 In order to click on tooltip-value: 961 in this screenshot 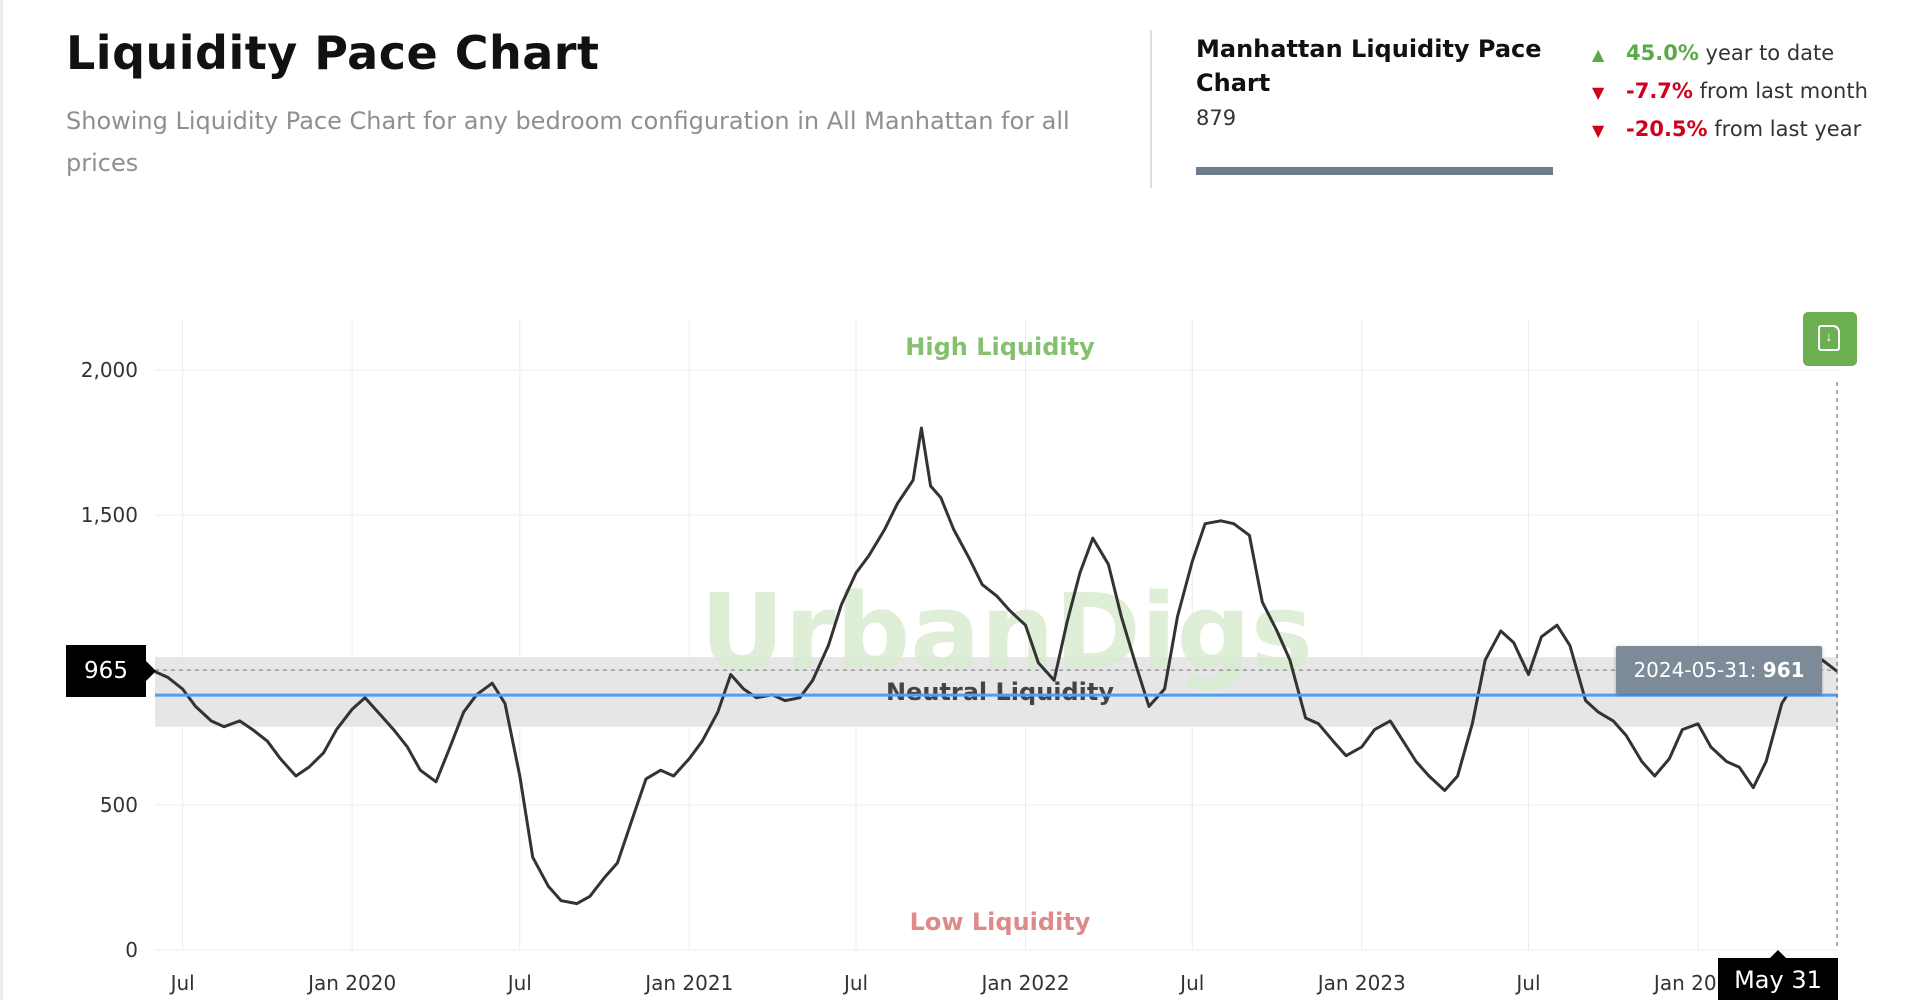, I will do `click(1783, 670)`.